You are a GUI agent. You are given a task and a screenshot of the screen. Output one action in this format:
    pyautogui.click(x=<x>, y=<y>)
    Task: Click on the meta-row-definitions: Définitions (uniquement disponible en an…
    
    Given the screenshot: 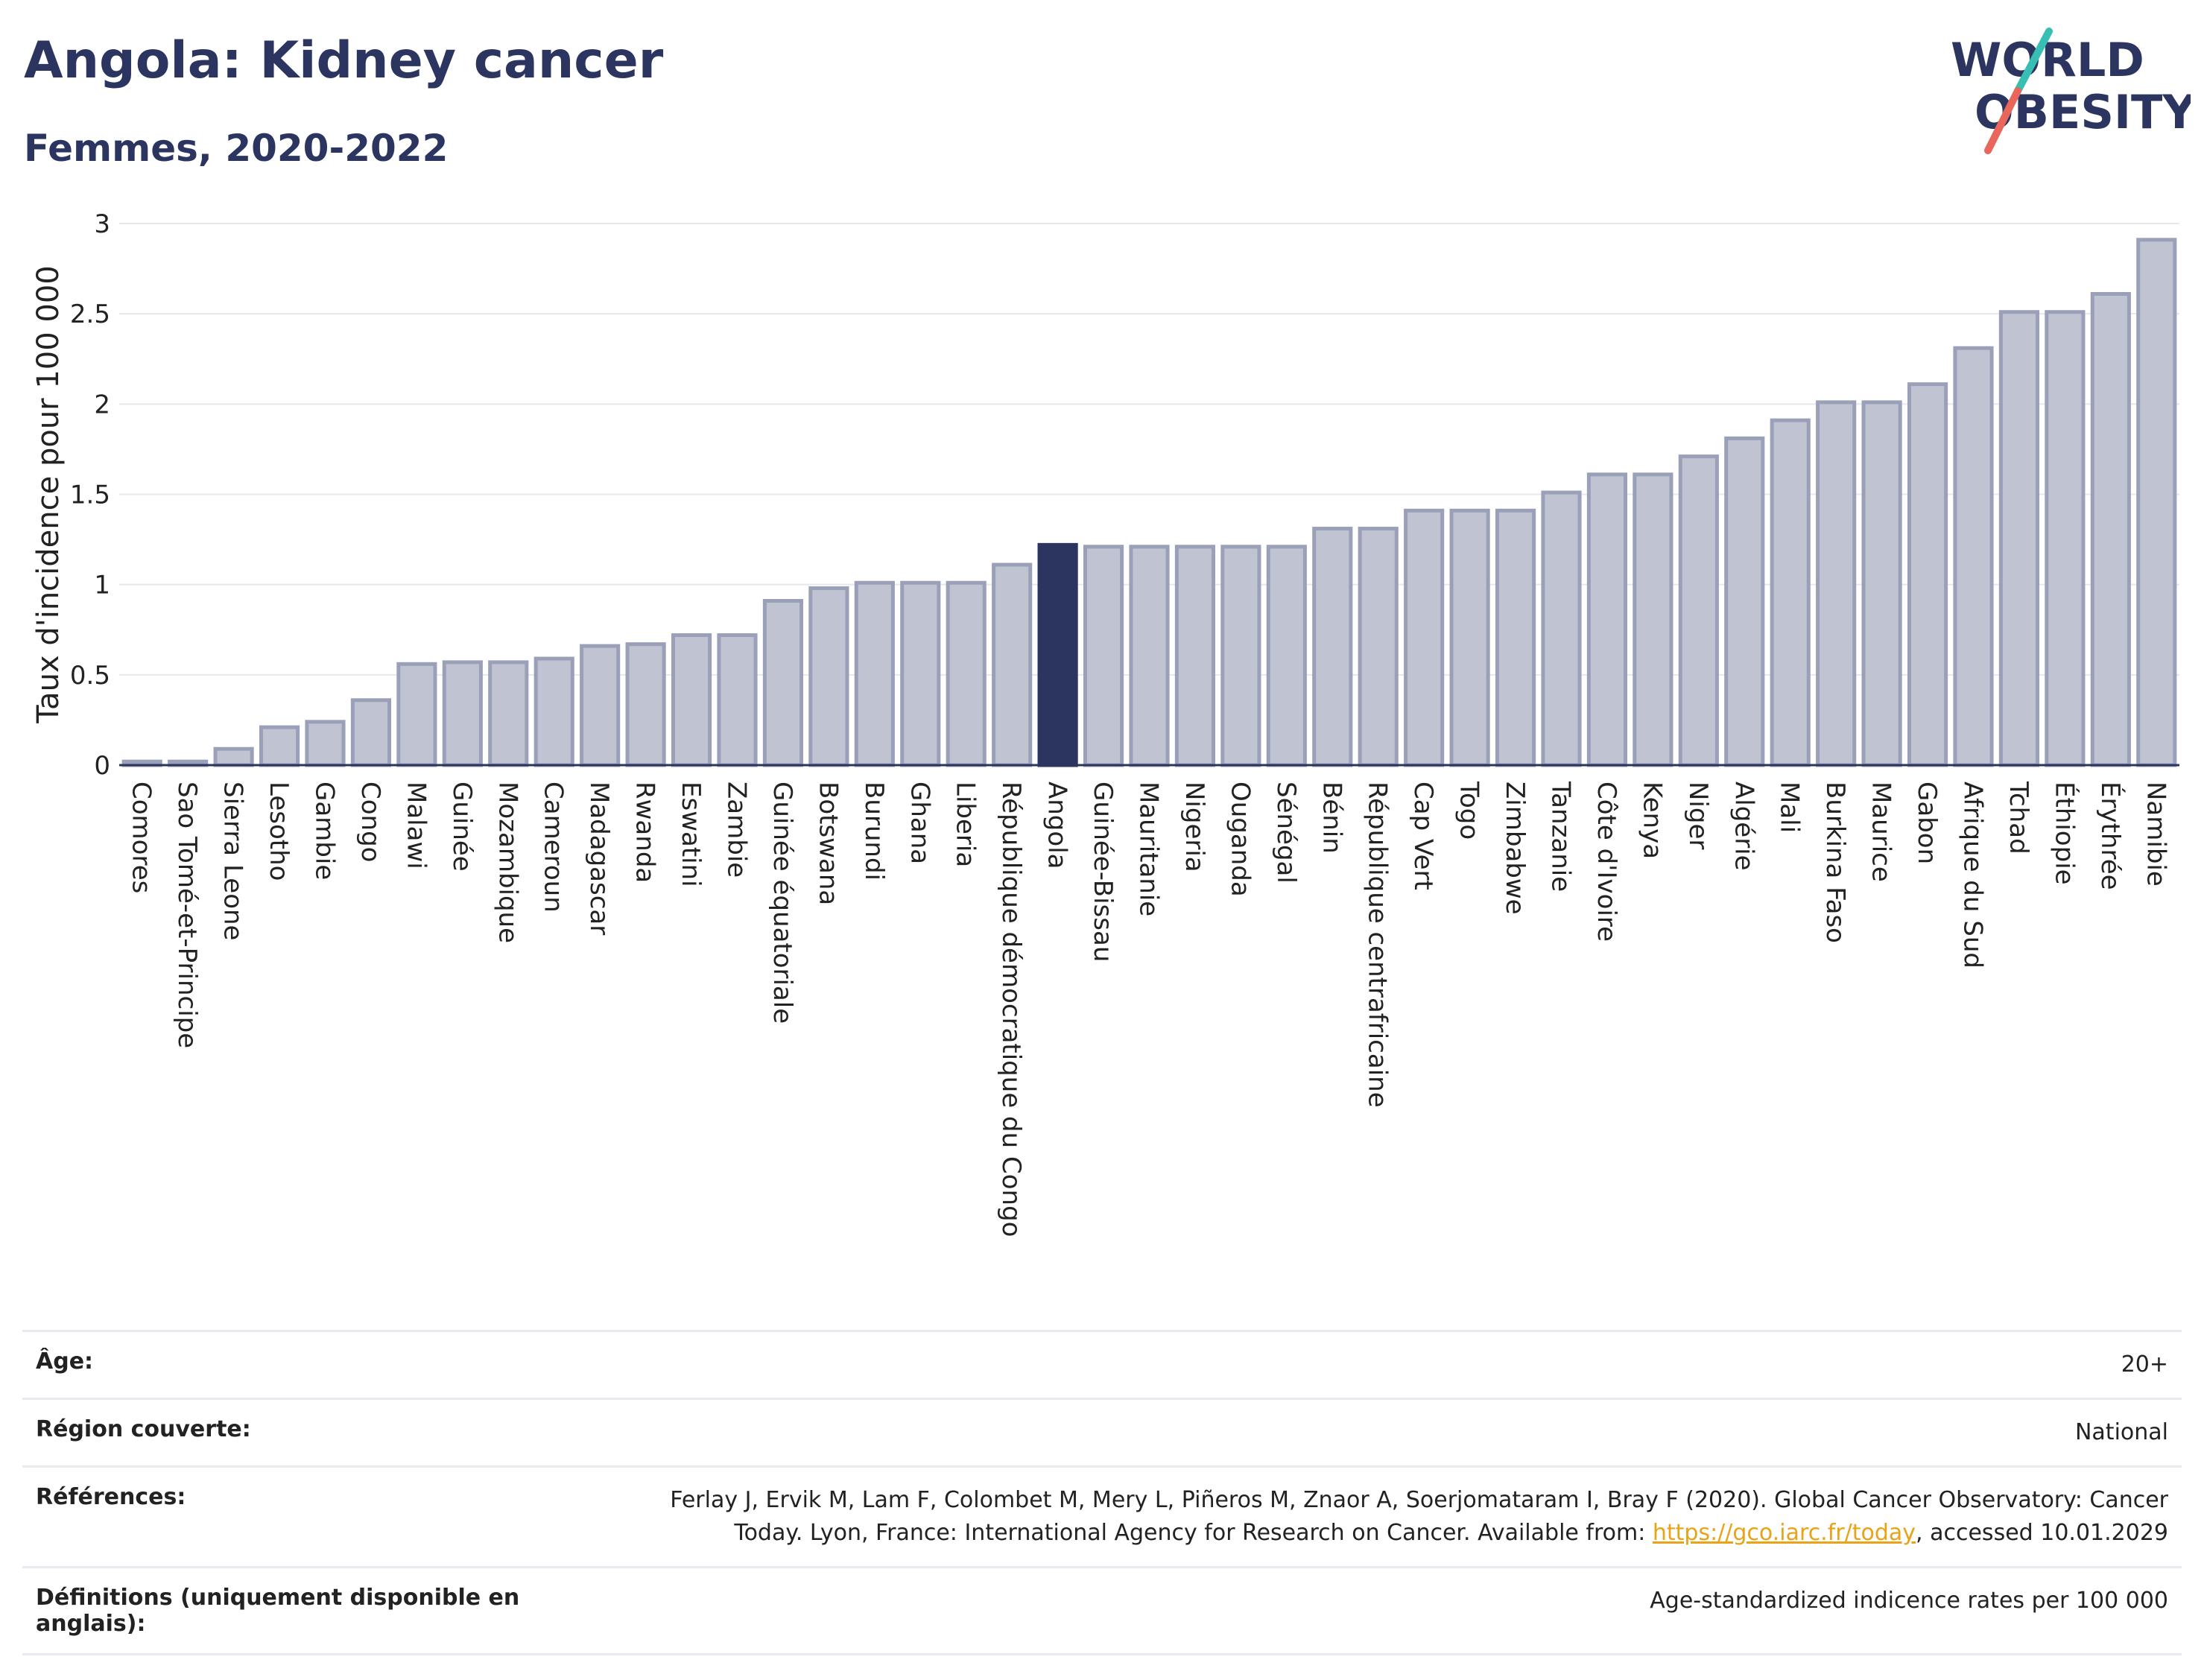 What is the action you would take?
    pyautogui.click(x=1102, y=1610)
    